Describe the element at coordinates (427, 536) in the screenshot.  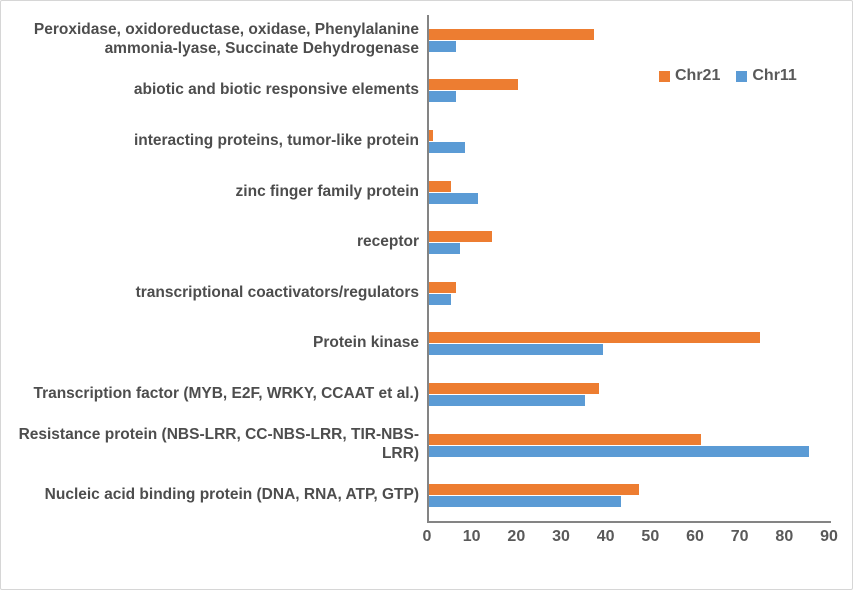
I see `x-tick-label: 0` at that location.